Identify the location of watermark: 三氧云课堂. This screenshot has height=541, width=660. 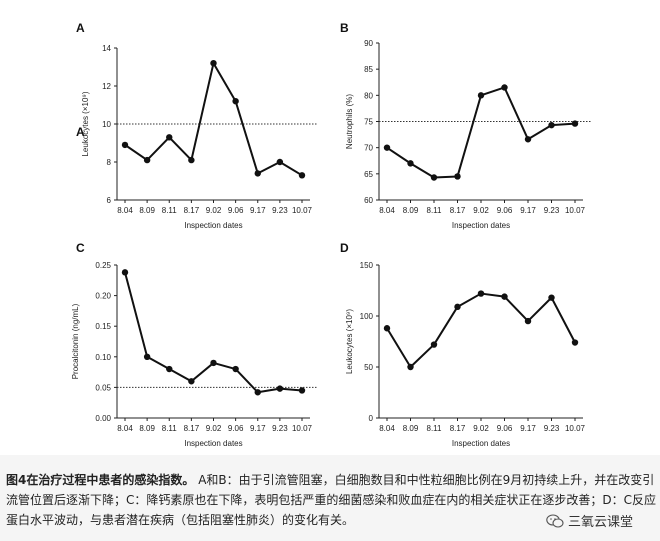
(589, 520).